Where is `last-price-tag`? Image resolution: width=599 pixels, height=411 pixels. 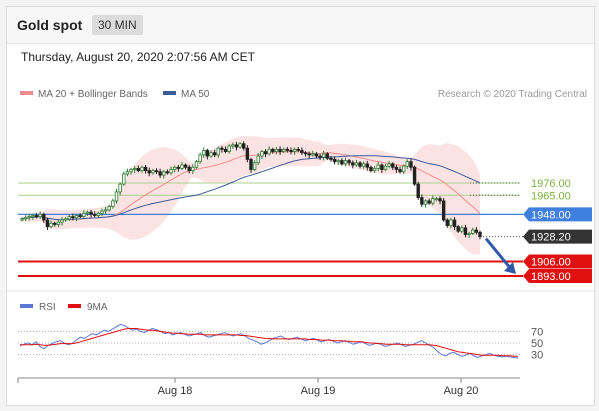
last-price-tag is located at coordinates (557, 236).